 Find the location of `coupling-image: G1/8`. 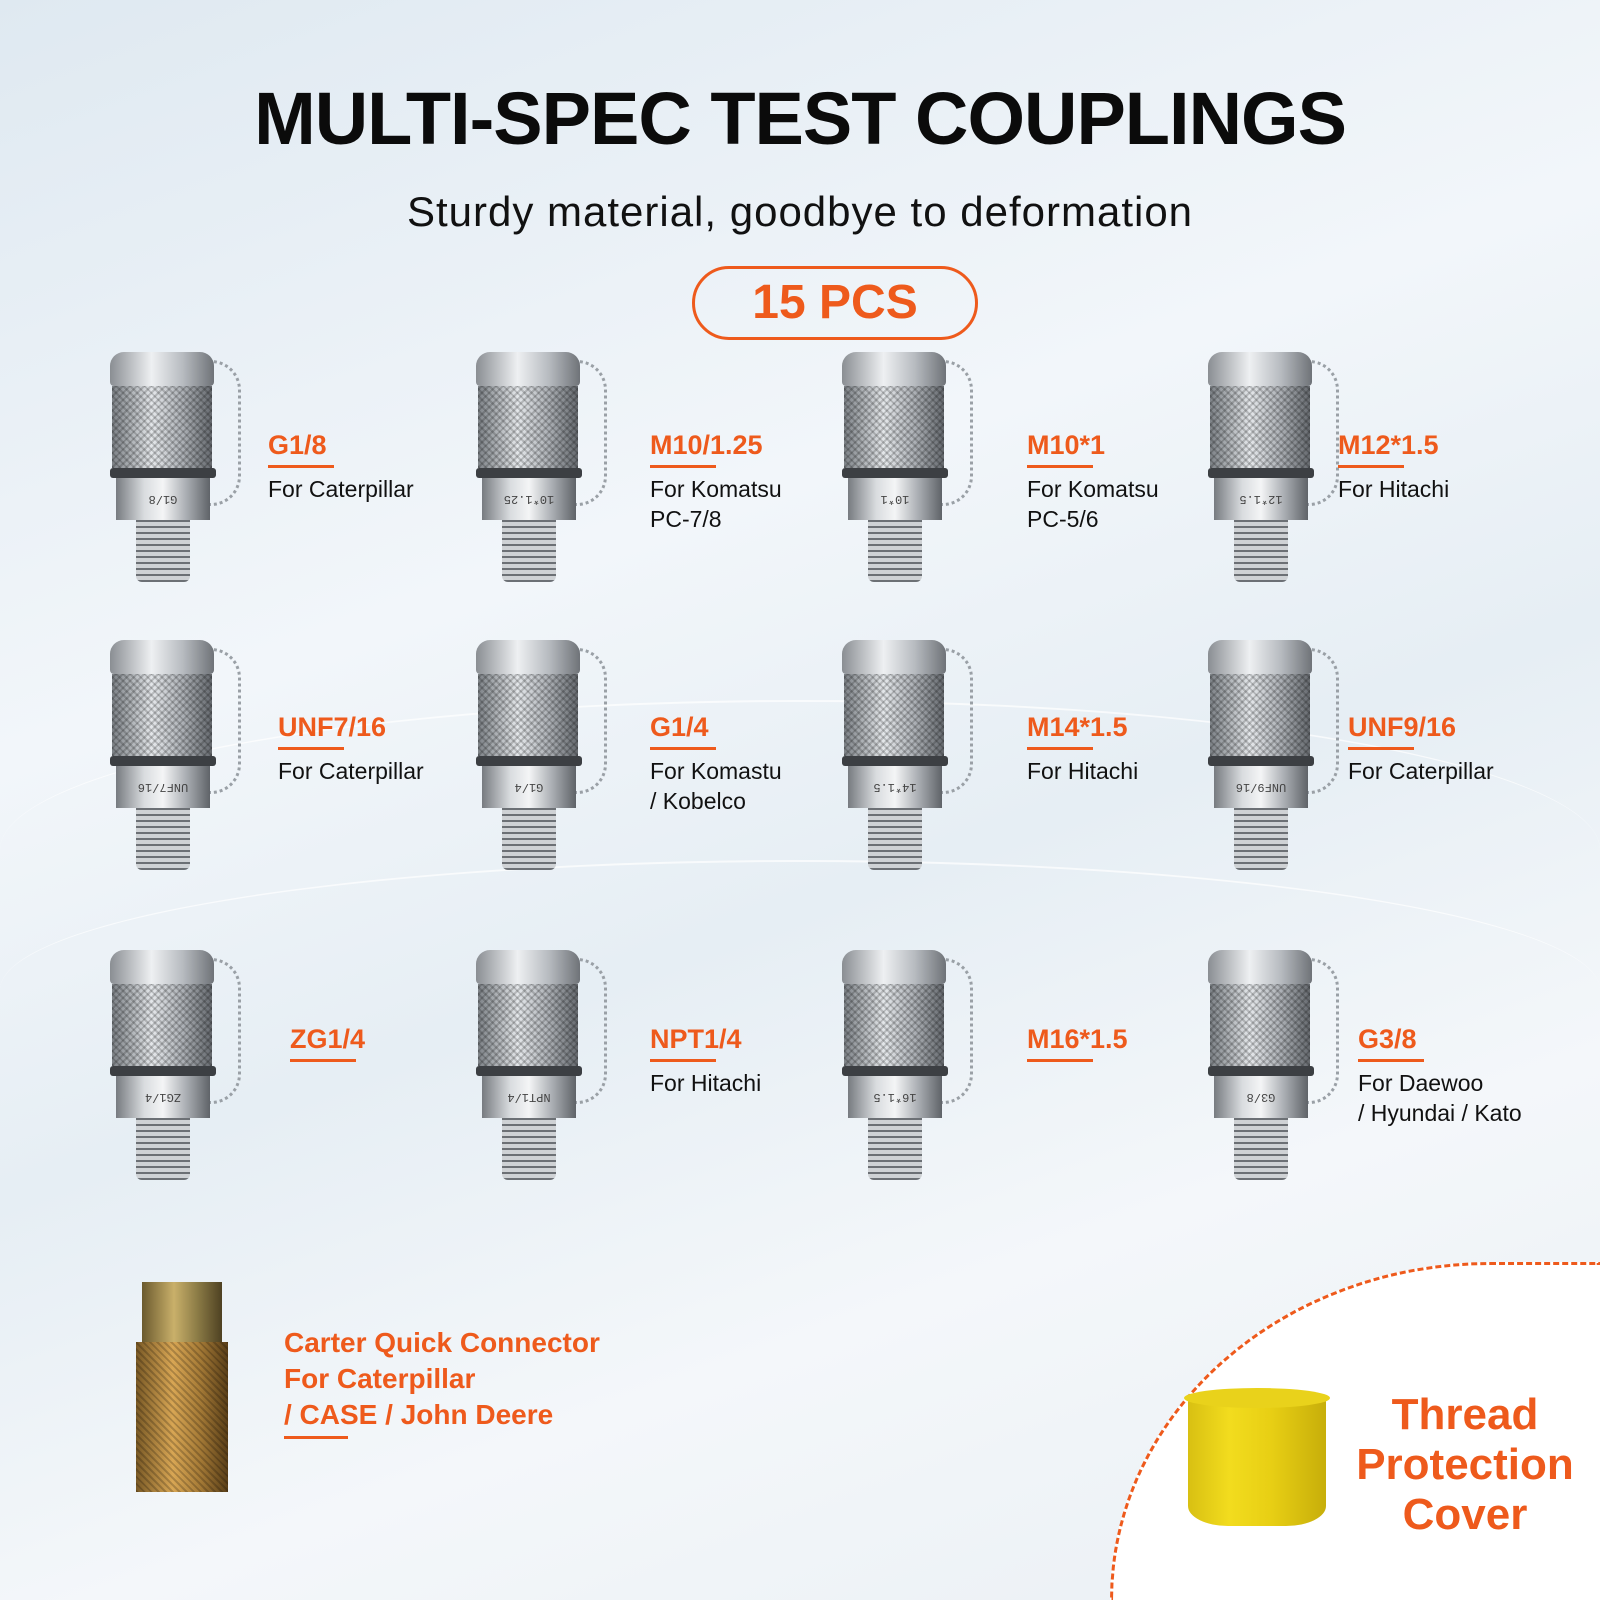

coupling-image: G1/8 is located at coordinates (174, 469).